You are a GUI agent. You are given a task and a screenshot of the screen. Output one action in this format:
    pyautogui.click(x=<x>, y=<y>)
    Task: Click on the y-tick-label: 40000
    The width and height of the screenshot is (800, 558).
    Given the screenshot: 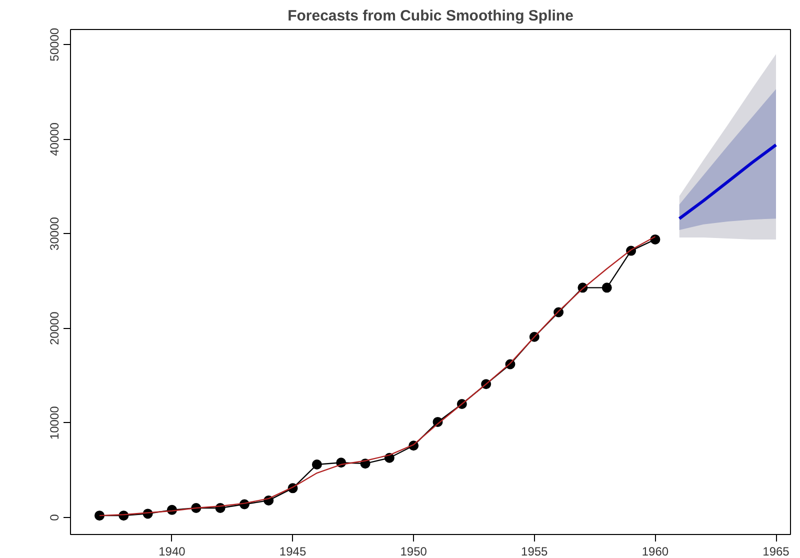 What is the action you would take?
    pyautogui.click(x=55, y=139)
    